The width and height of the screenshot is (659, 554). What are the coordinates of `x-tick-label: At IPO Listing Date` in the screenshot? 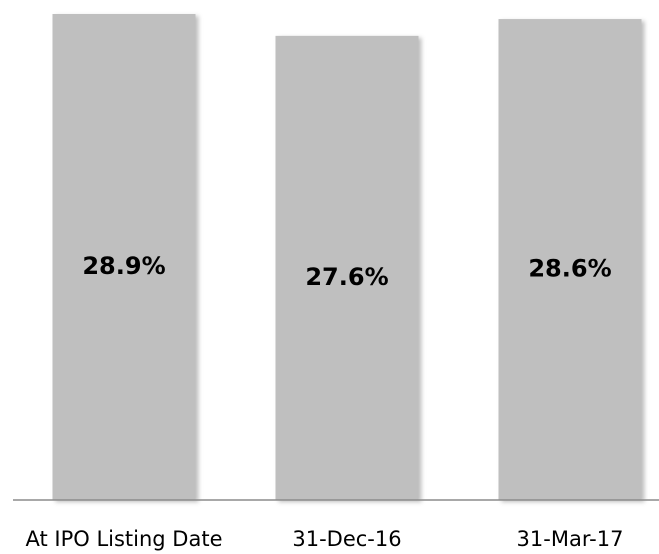 It's located at (123, 539).